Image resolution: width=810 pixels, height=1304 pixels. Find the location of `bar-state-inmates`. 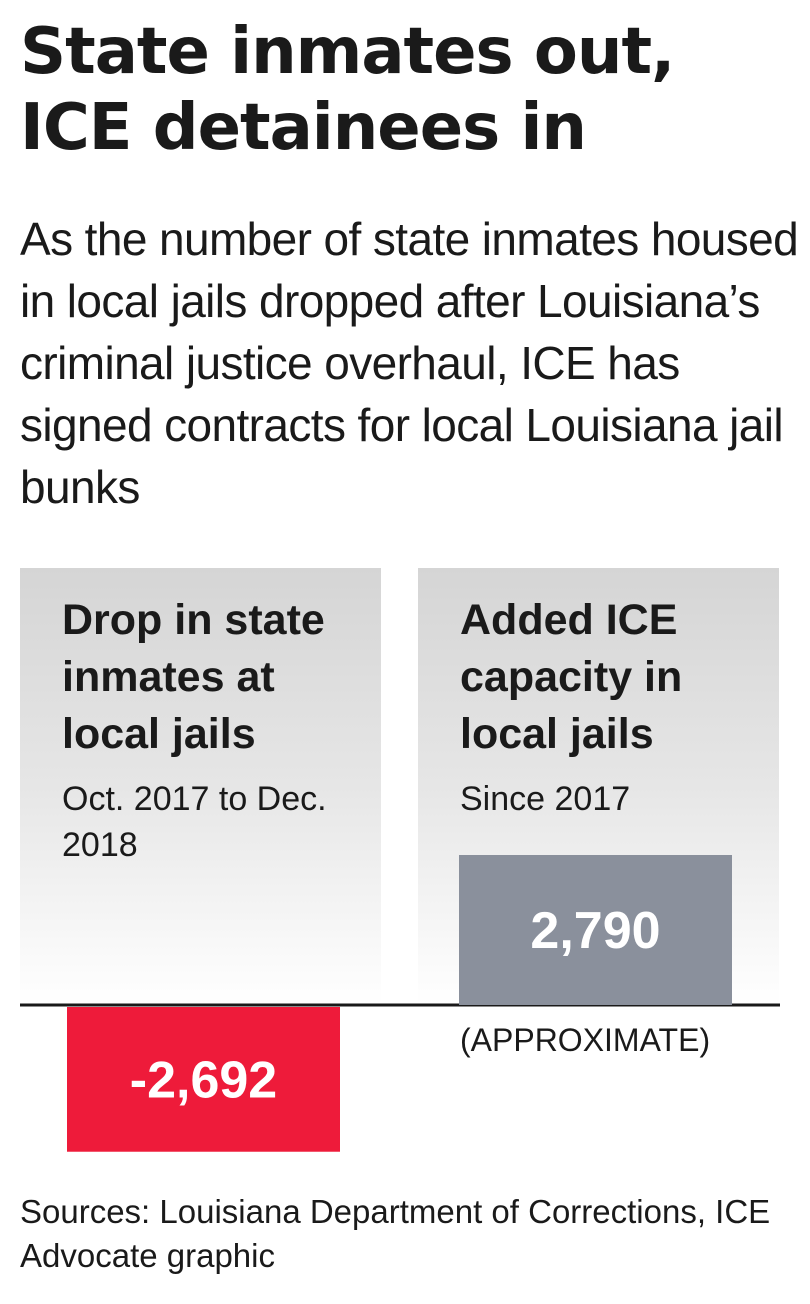

bar-state-inmates is located at coordinates (203, 1079).